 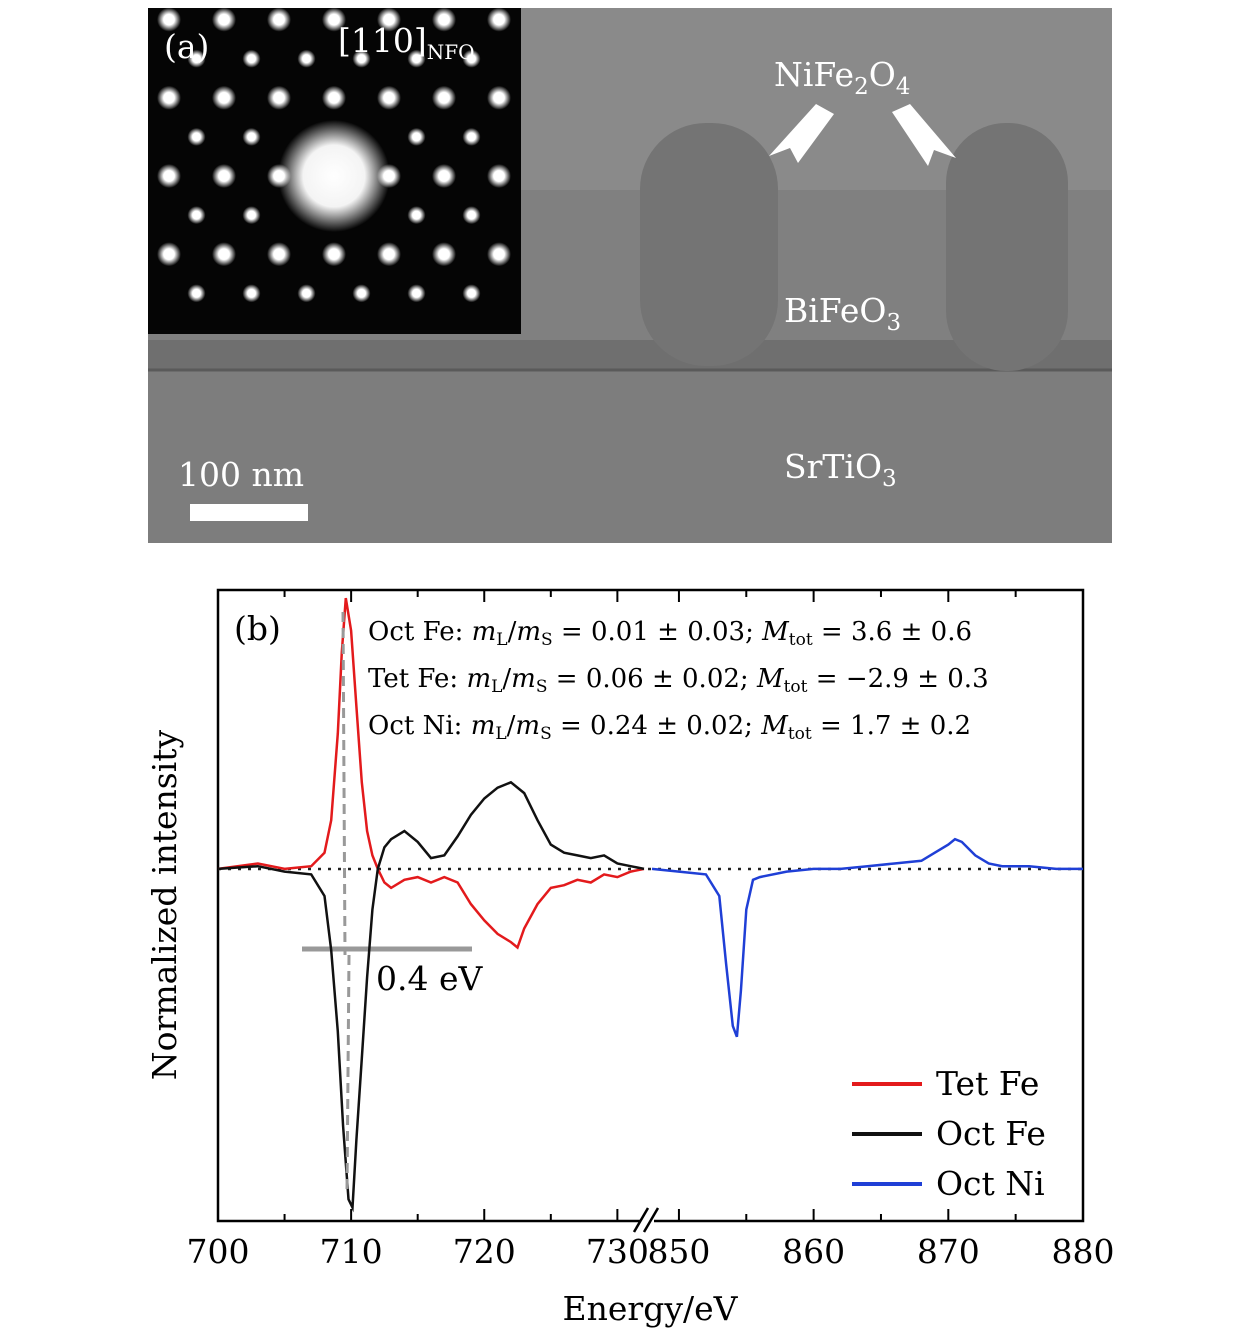 What do you see at coordinates (867, 937) in the screenshot?
I see `series-line-oct-ni` at bounding box center [867, 937].